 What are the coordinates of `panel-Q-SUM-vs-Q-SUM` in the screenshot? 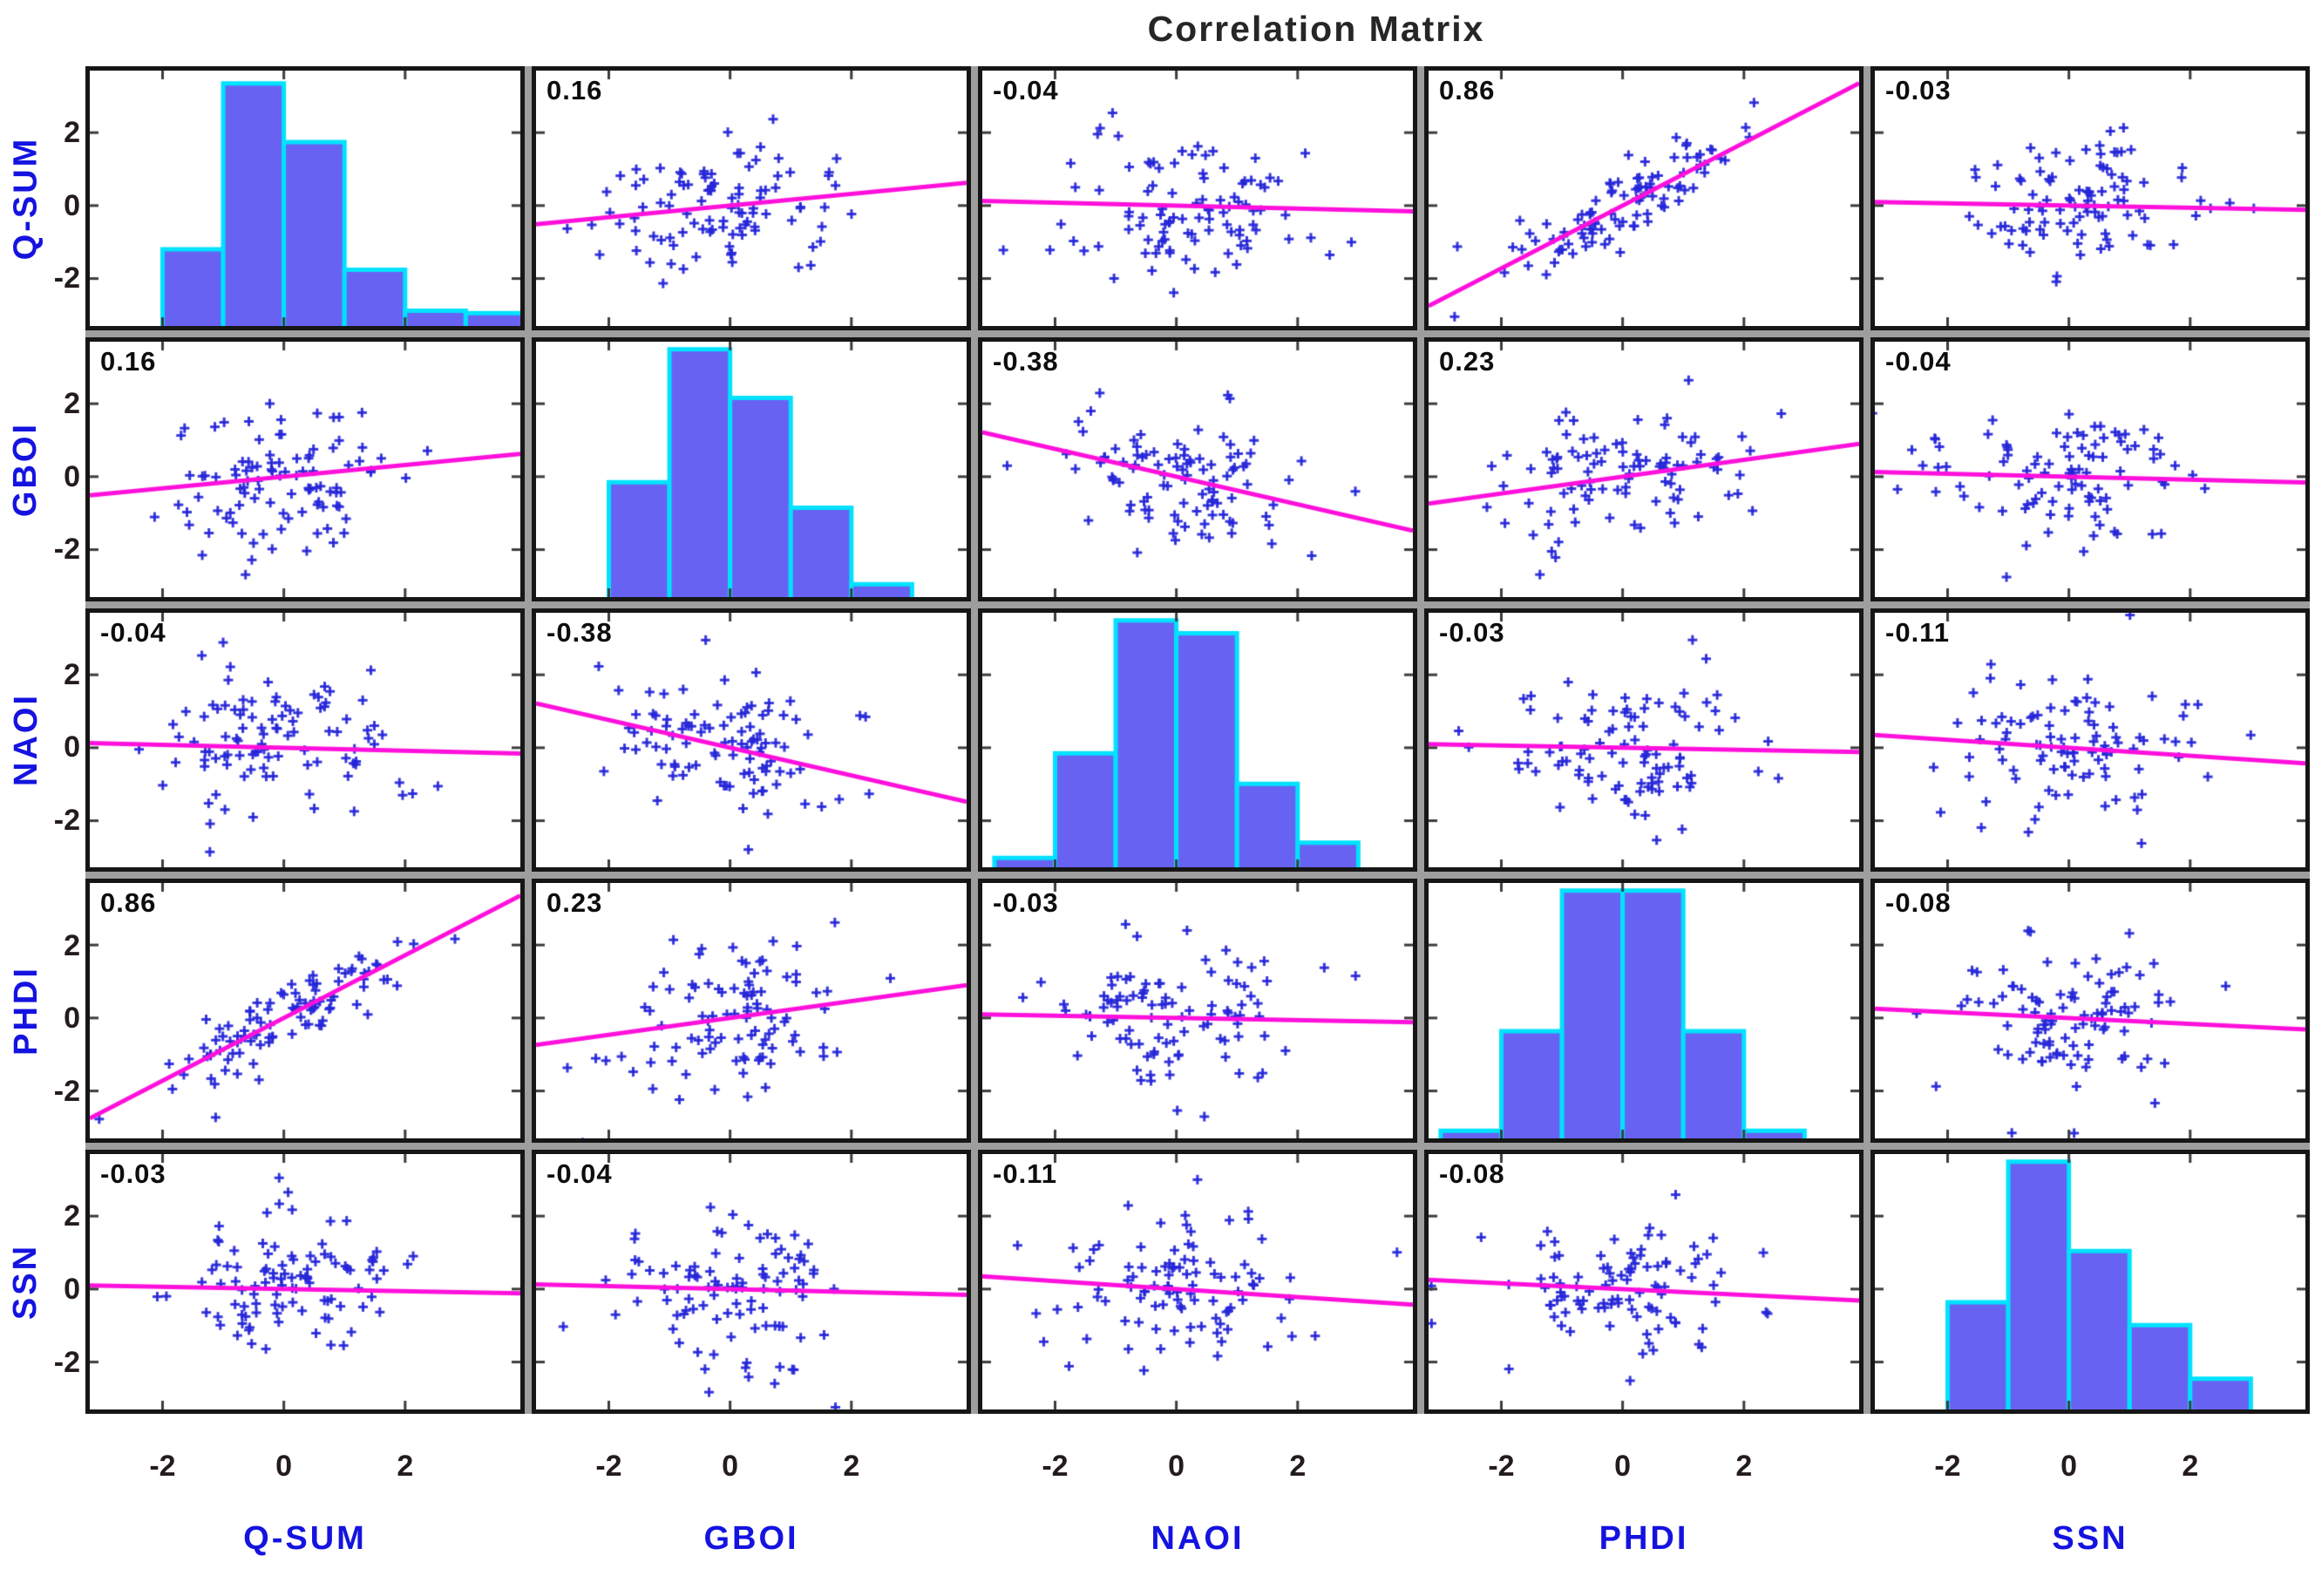 It's located at (305, 198).